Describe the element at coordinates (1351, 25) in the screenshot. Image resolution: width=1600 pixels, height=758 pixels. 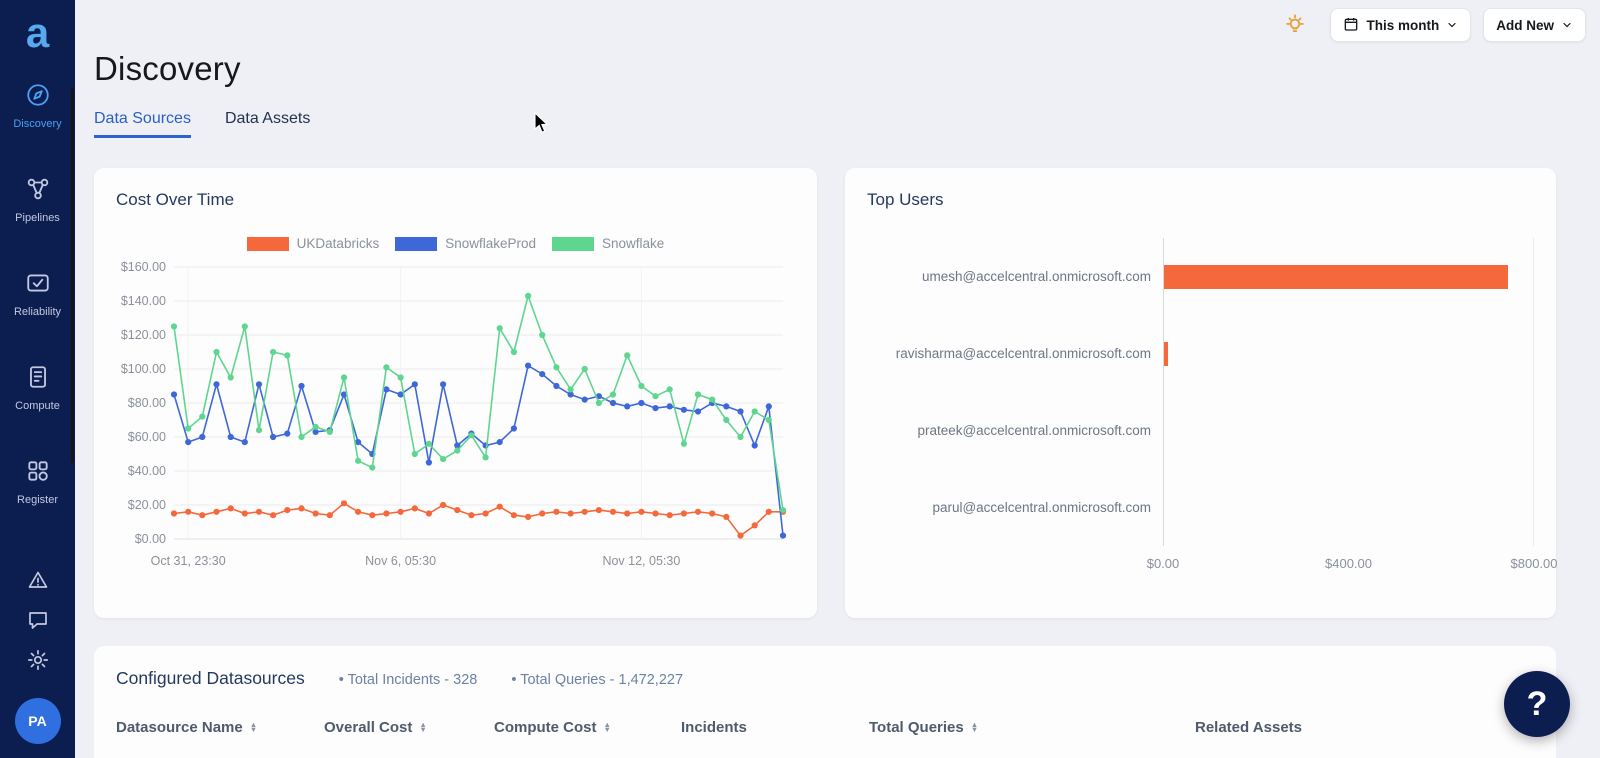
I see `calendar-icon` at that location.